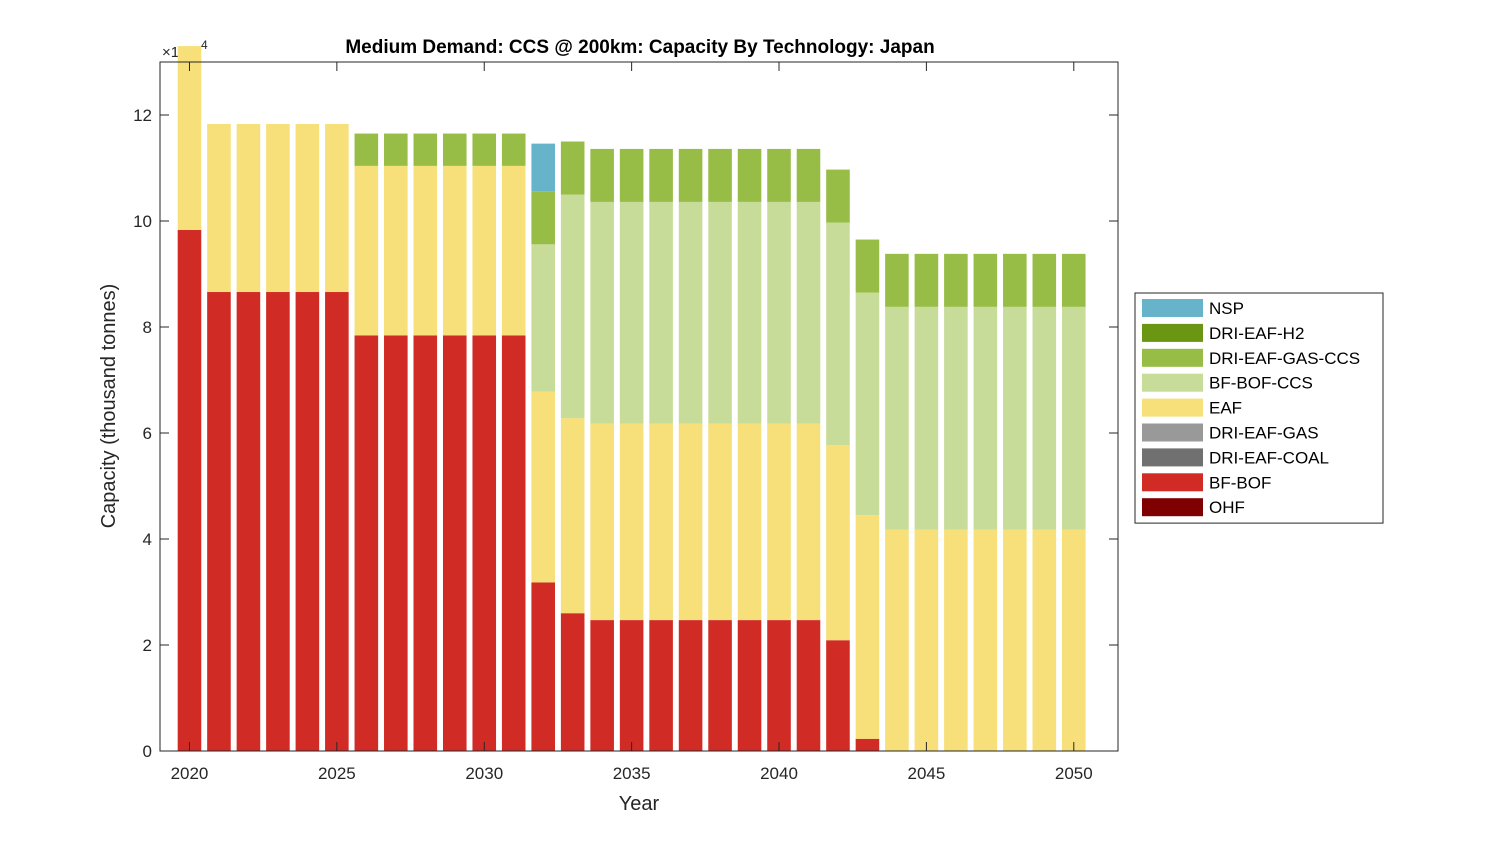 This screenshot has width=1500, height=844. What do you see at coordinates (631, 312) in the screenshot?
I see `bar-bf-bof-ccs-2035` at bounding box center [631, 312].